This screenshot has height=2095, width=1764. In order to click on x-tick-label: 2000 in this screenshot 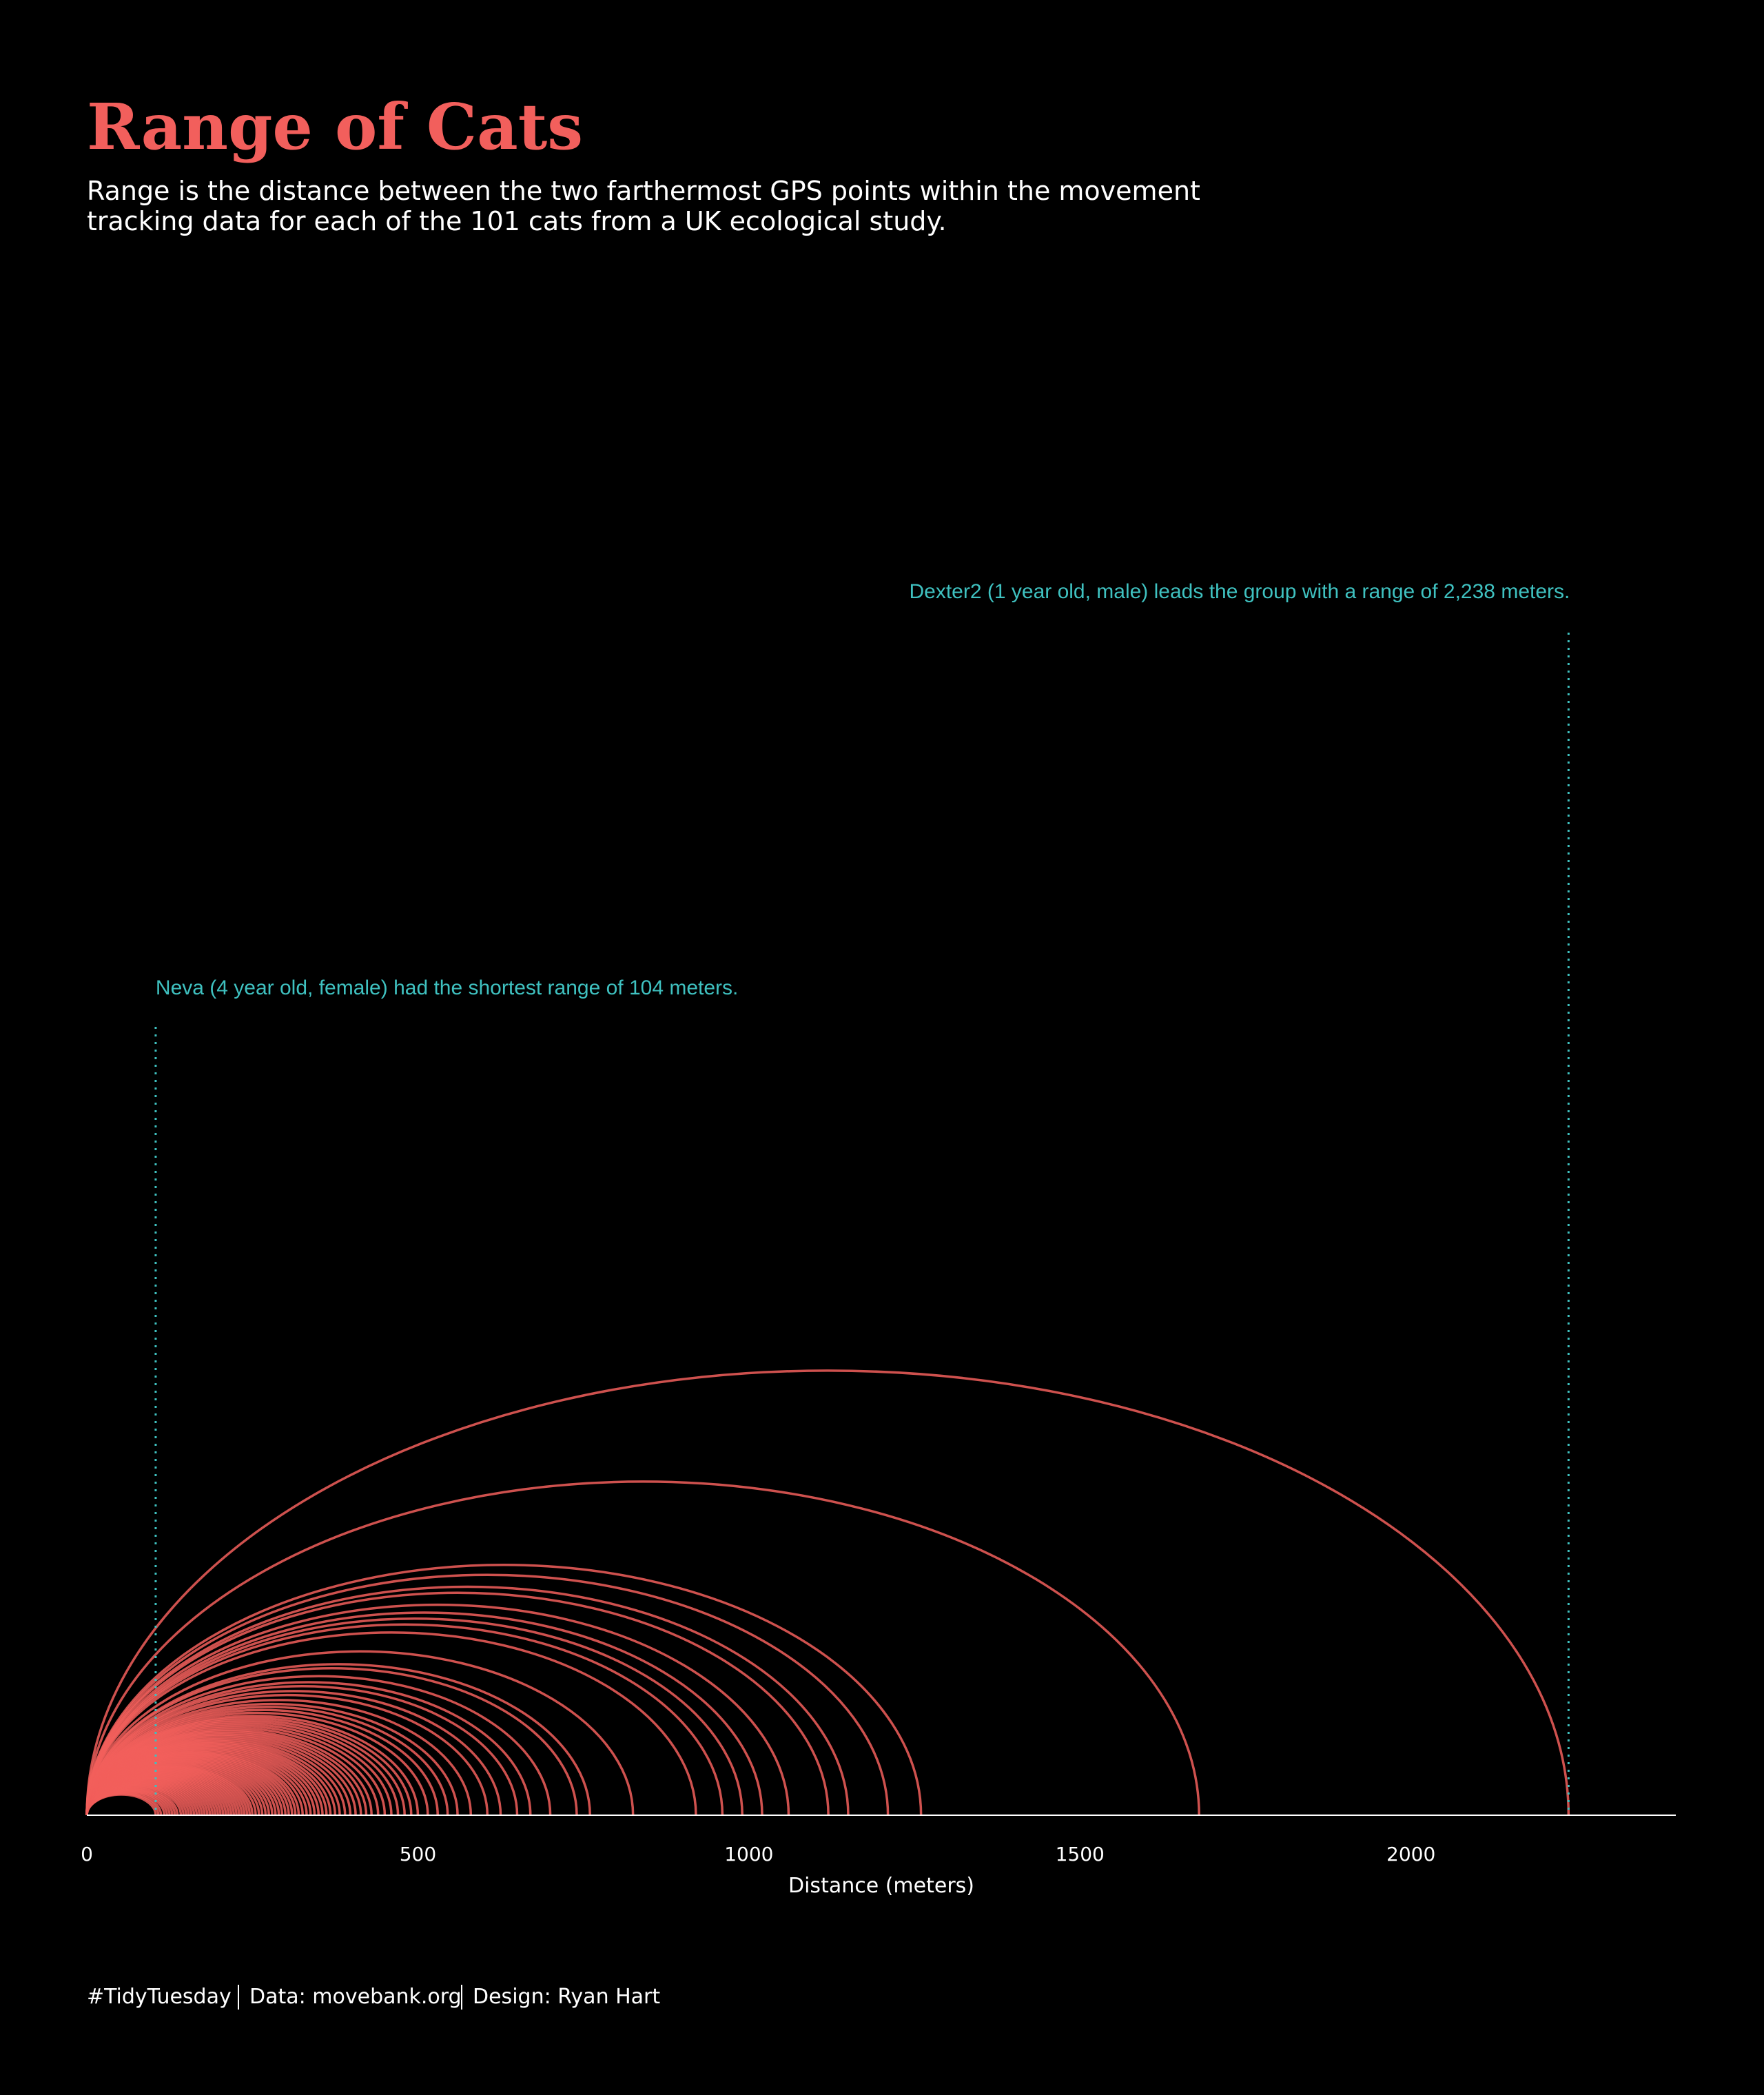, I will do `click(1410, 1854)`.